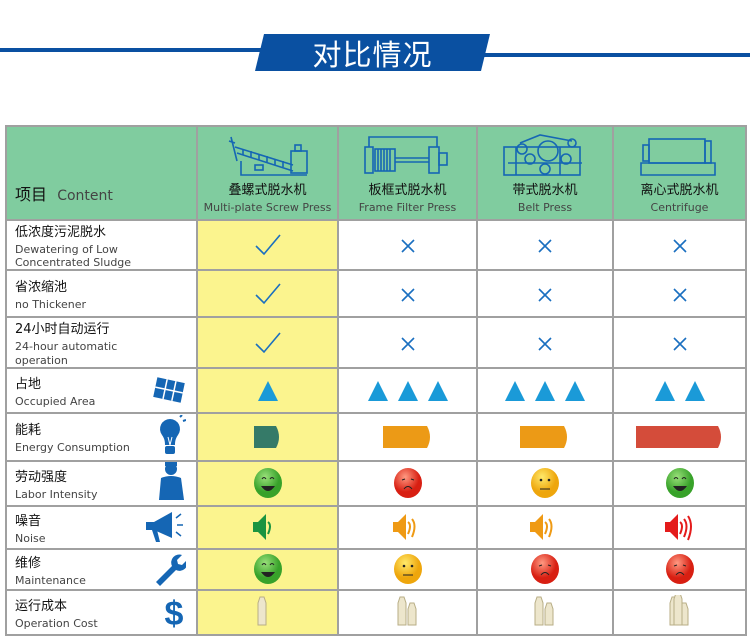 The image size is (750, 636). I want to click on row-label-en: Labor Intensity, so click(56, 494).